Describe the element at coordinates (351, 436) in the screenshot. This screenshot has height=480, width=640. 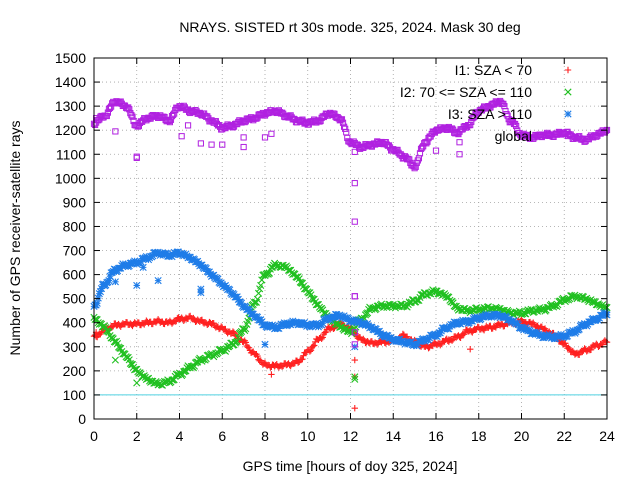
I see `x-tick-label: 12` at that location.